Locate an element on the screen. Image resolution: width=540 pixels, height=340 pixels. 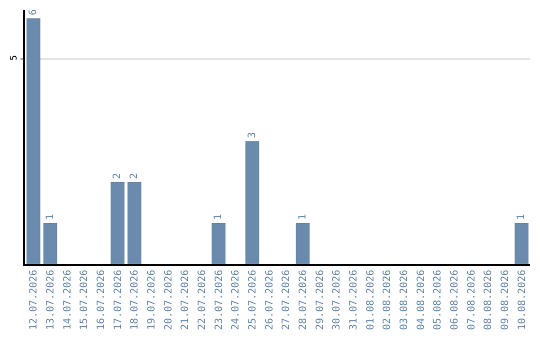
x-tick-label: 30.07.2026 is located at coordinates (337, 300).